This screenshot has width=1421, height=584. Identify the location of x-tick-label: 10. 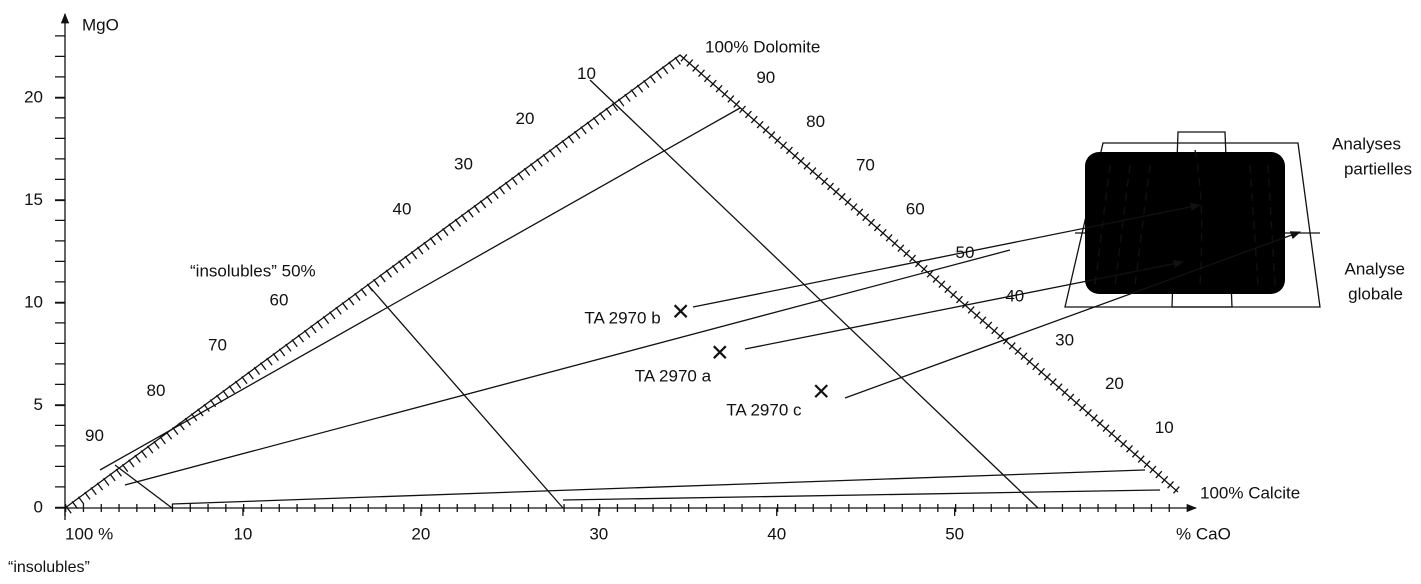
(242, 533).